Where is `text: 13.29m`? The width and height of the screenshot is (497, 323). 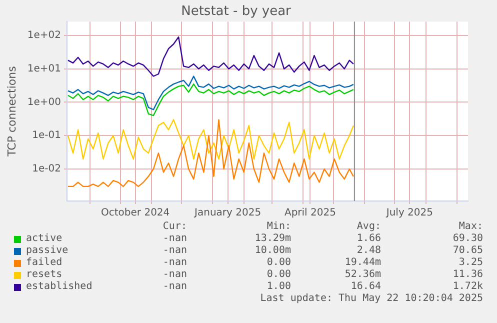 text: 13.29m is located at coordinates (272, 239).